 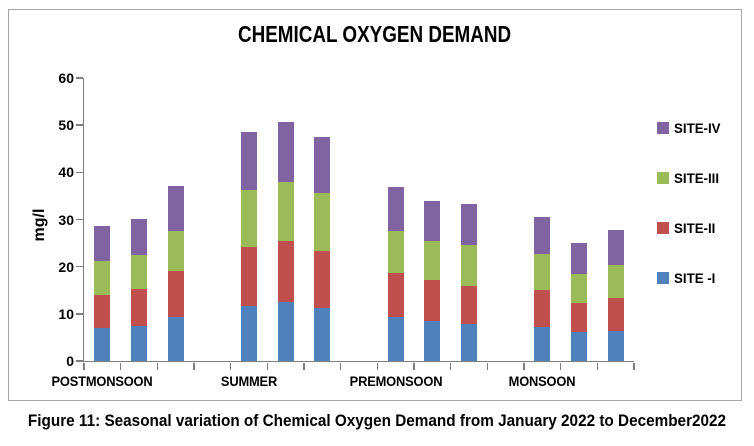 I want to click on legend-label: SITE-II, so click(x=695, y=228).